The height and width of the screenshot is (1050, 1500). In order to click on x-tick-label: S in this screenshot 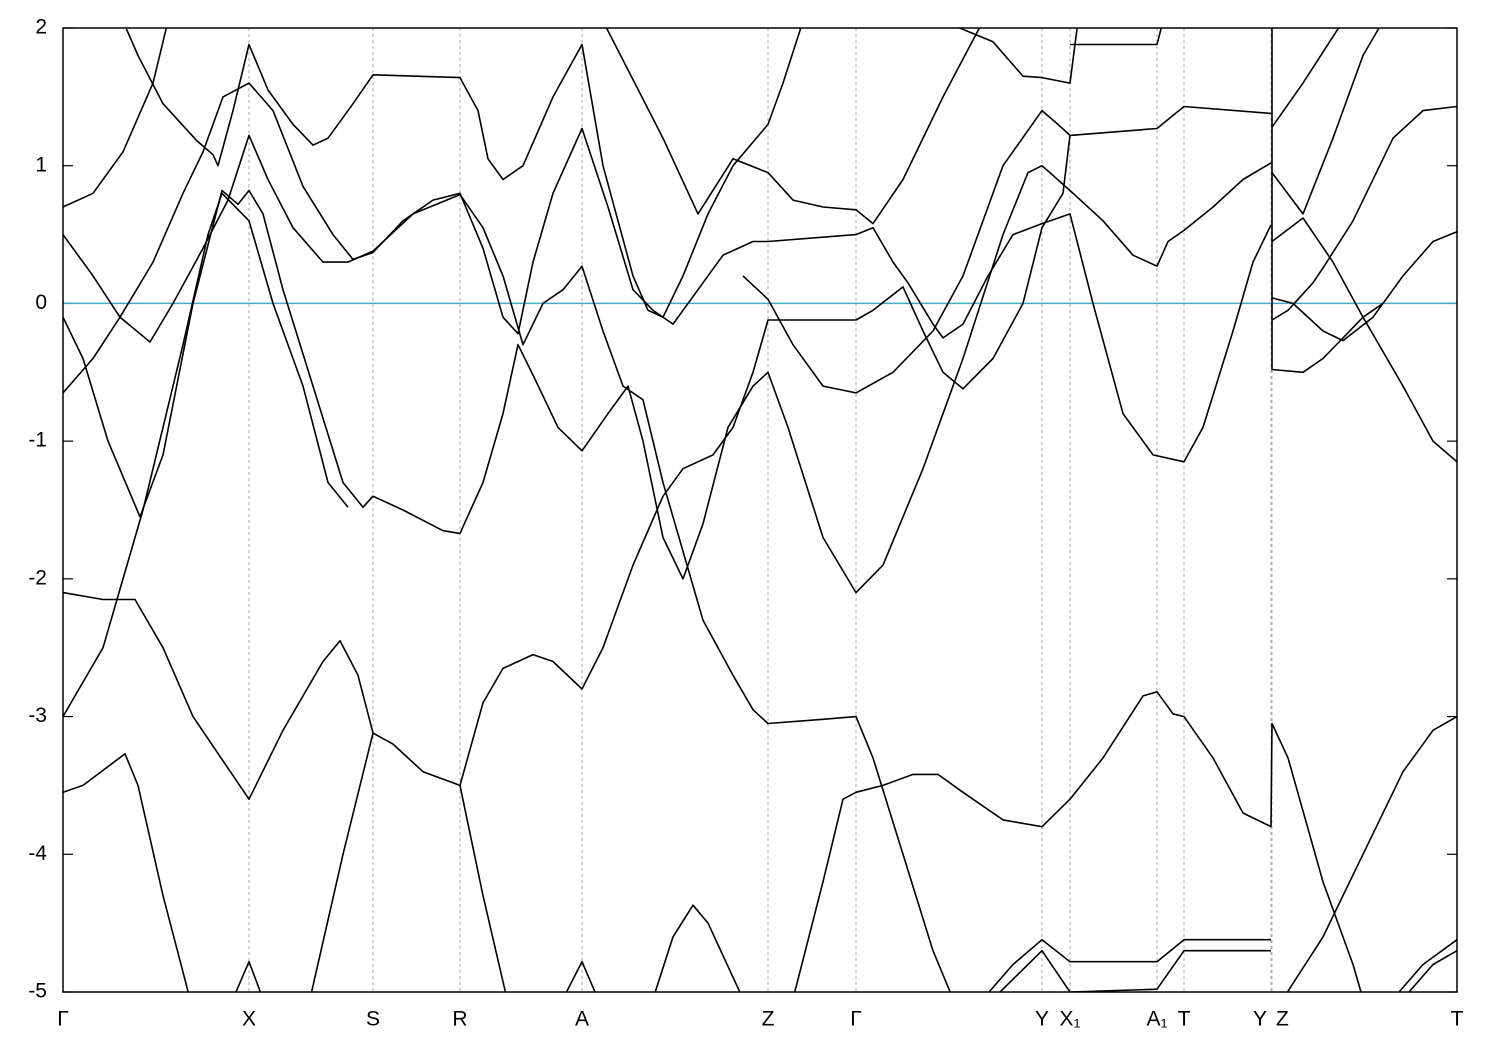, I will do `click(373, 1019)`.